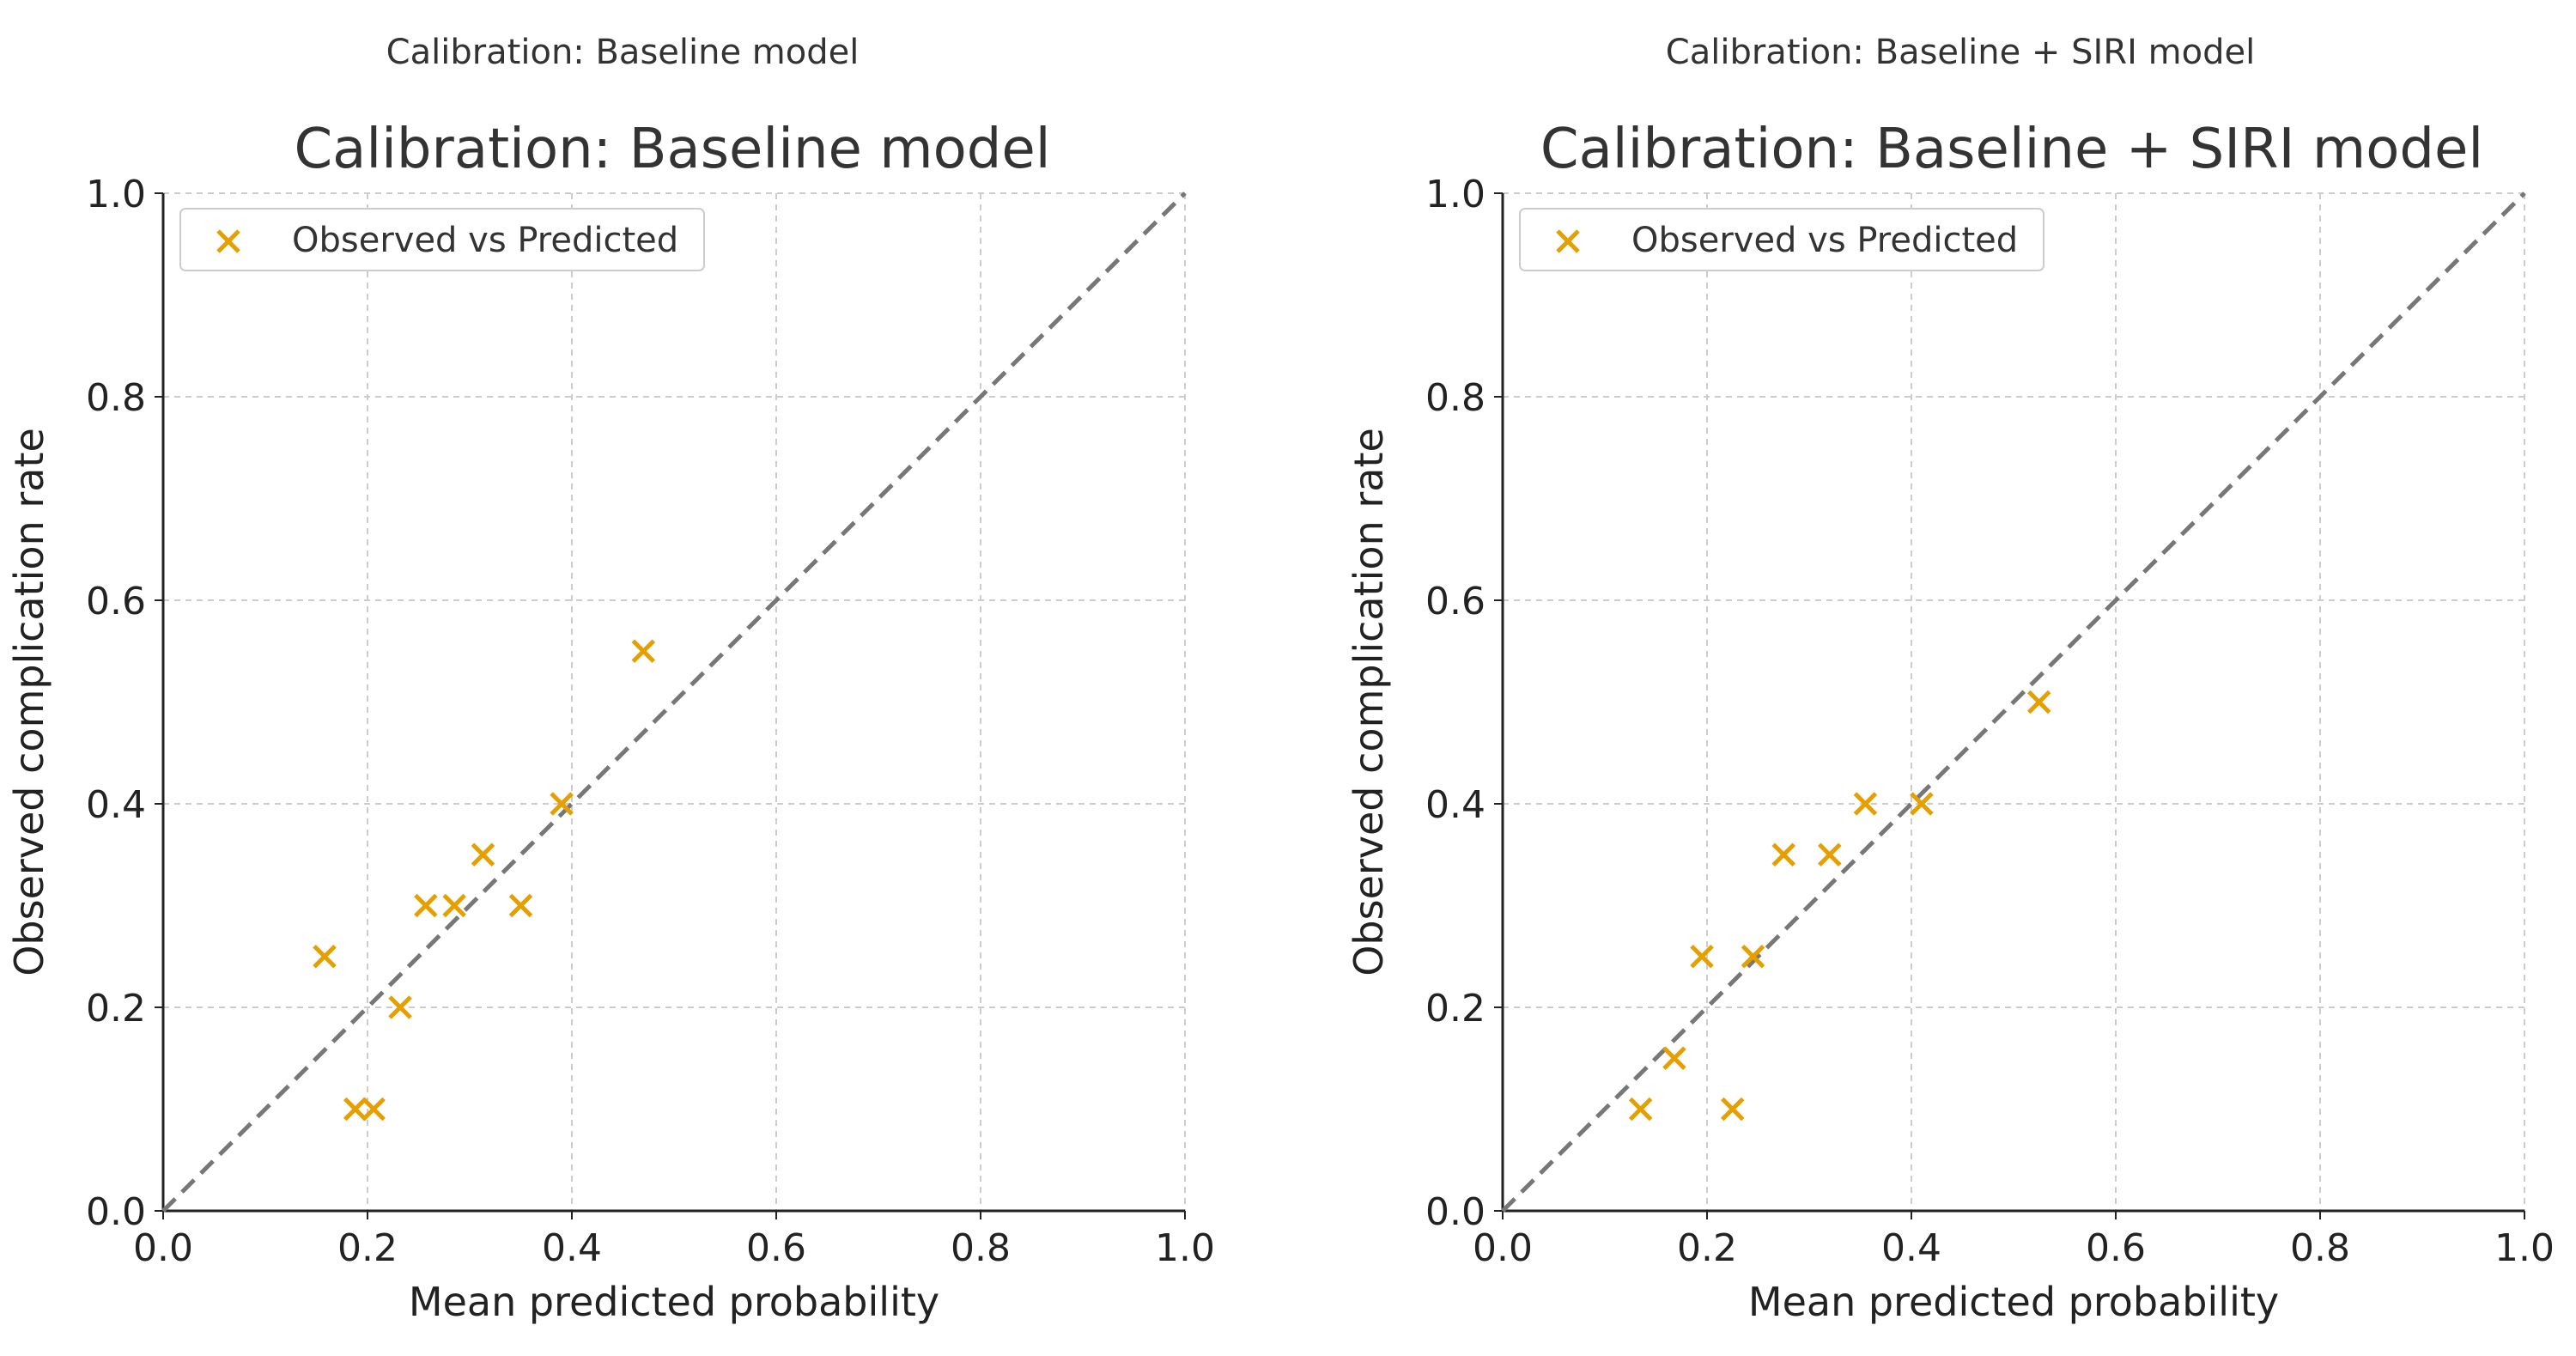 The image size is (2576, 1356). I want to click on panel-header: Calibration: Baseline model, so click(623, 52).